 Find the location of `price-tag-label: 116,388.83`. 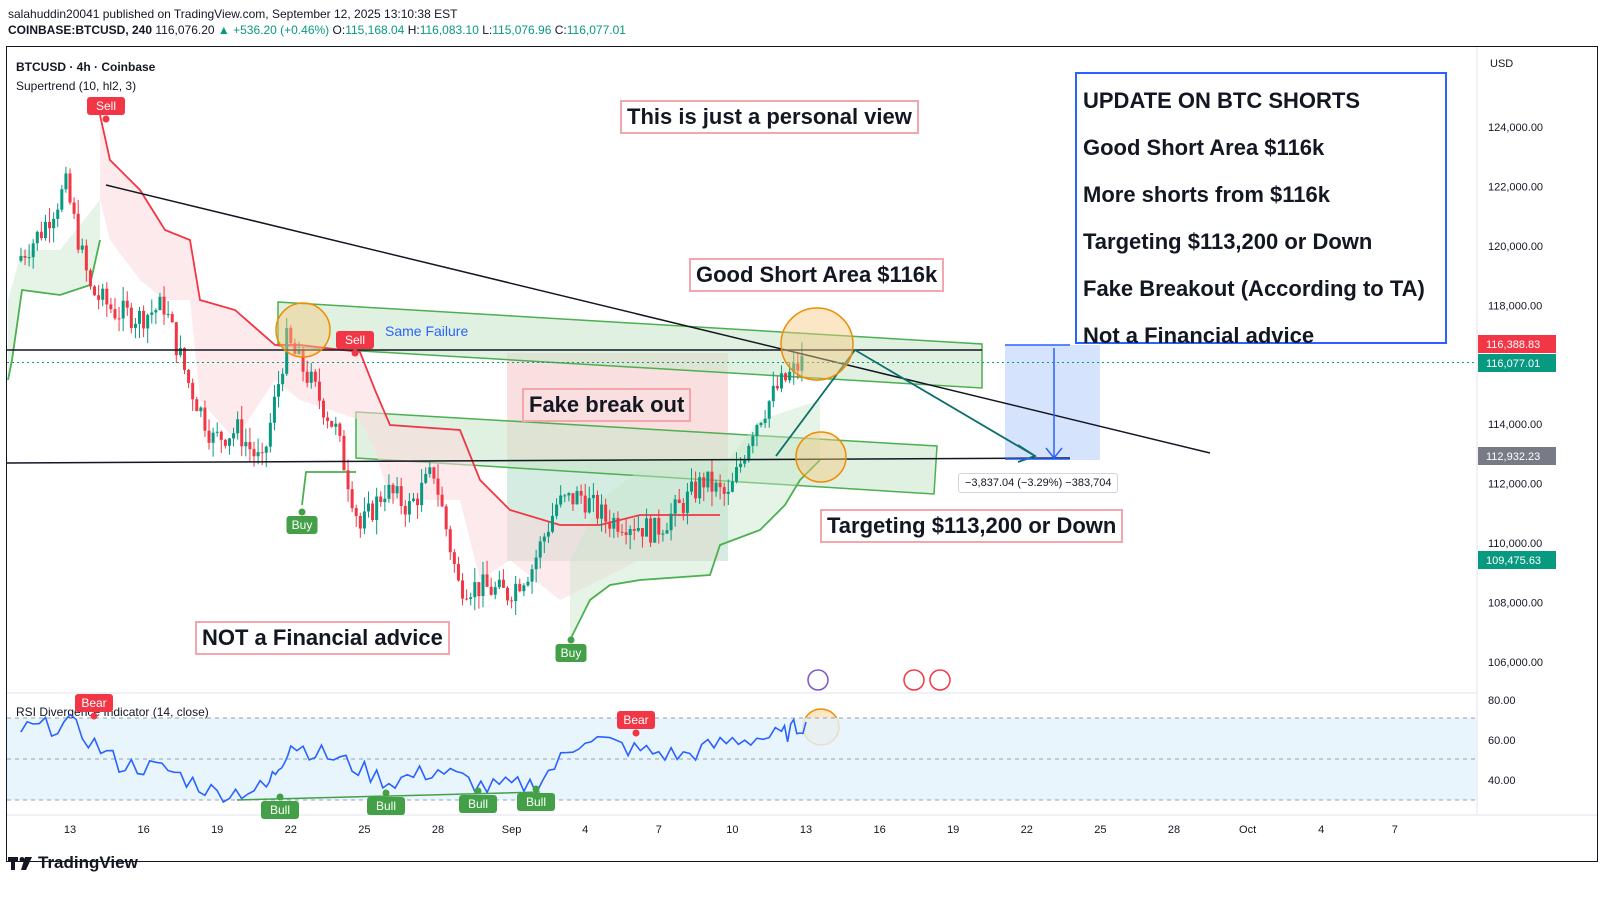

price-tag-label: 116,388.83 is located at coordinates (1513, 345).